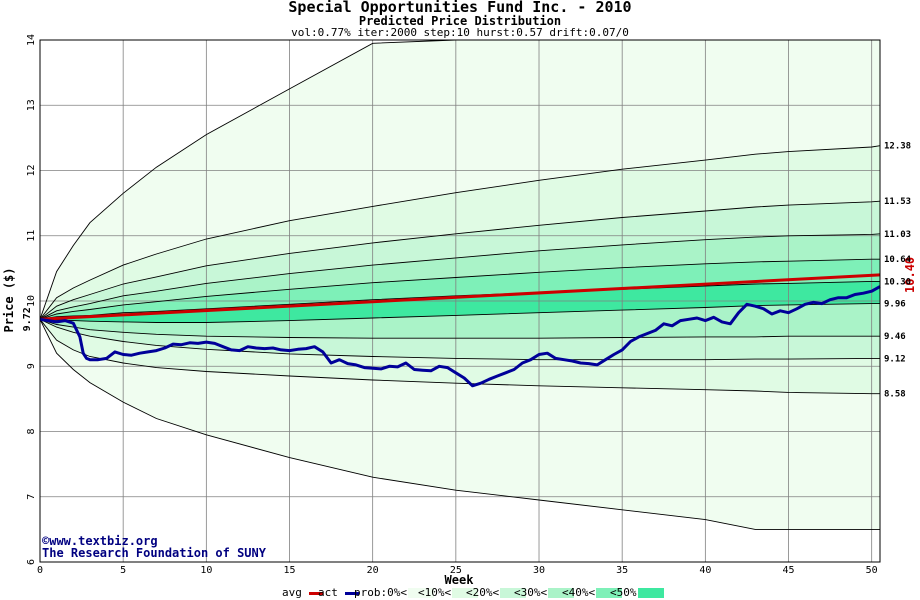 The width and height of the screenshot is (920, 600). I want to click on current-price-label: 10.40, so click(910, 275).